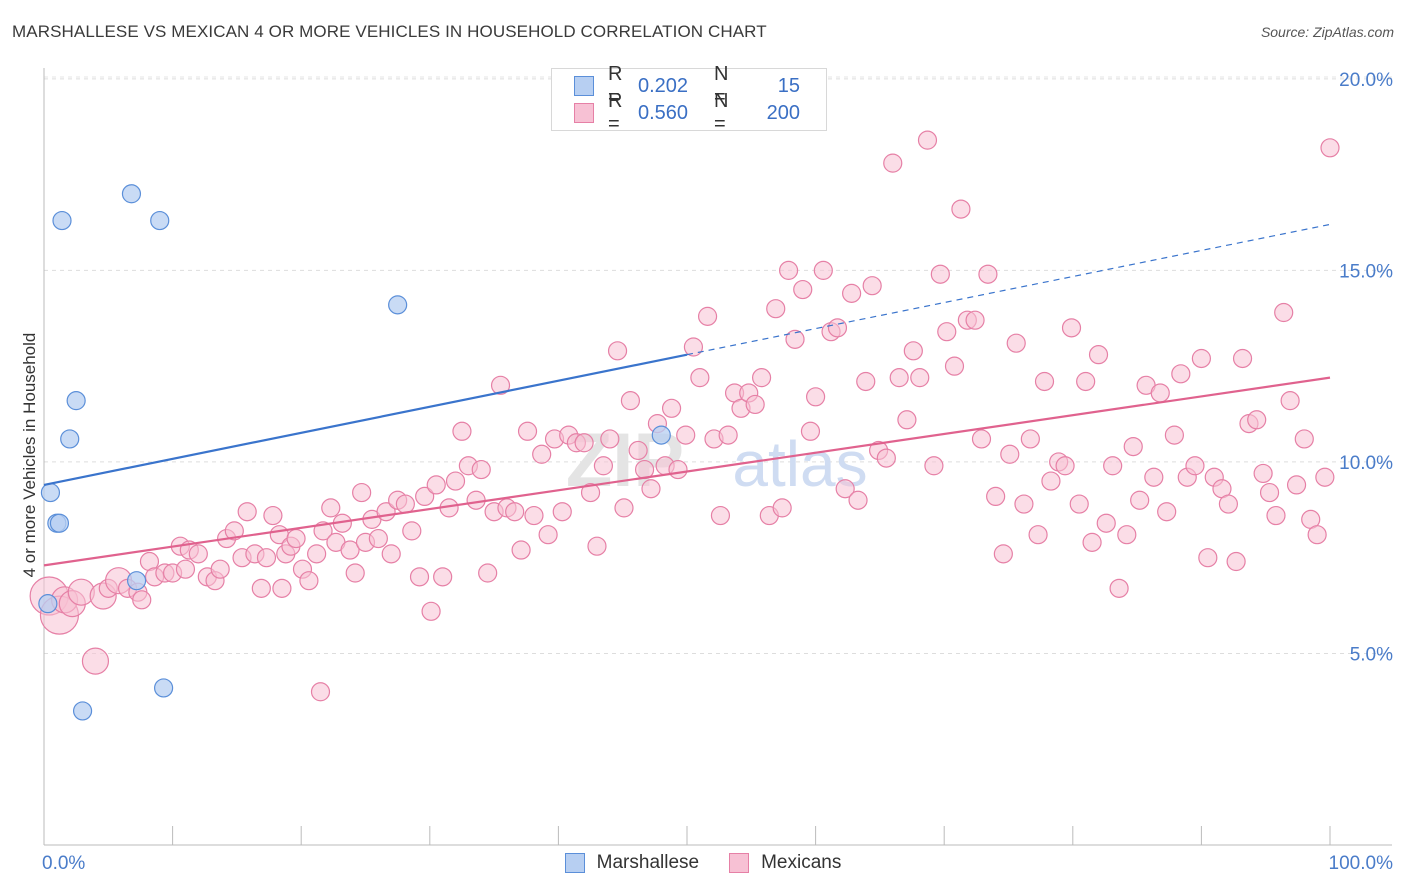 The height and width of the screenshot is (892, 1406). Describe the element at coordinates (574, 863) in the screenshot. I see `marshallese-swatch` at that location.